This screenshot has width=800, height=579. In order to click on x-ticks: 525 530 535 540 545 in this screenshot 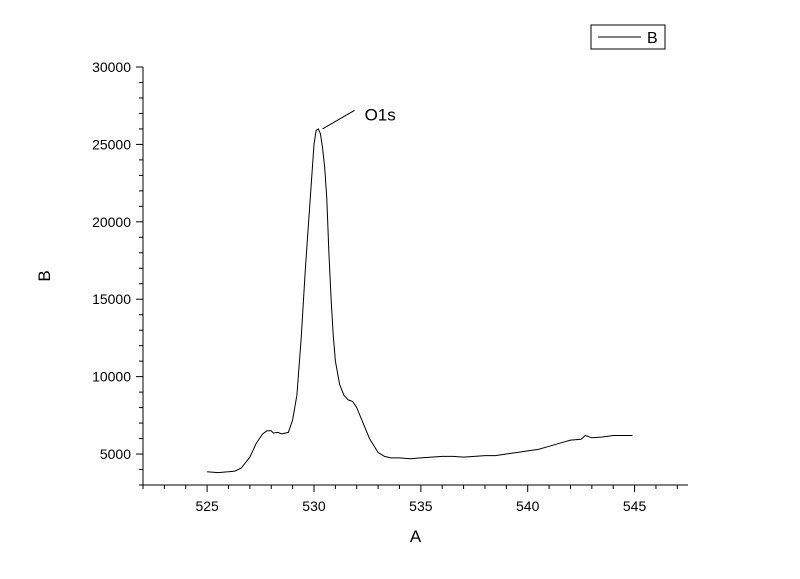, I will do `click(410, 499)`.